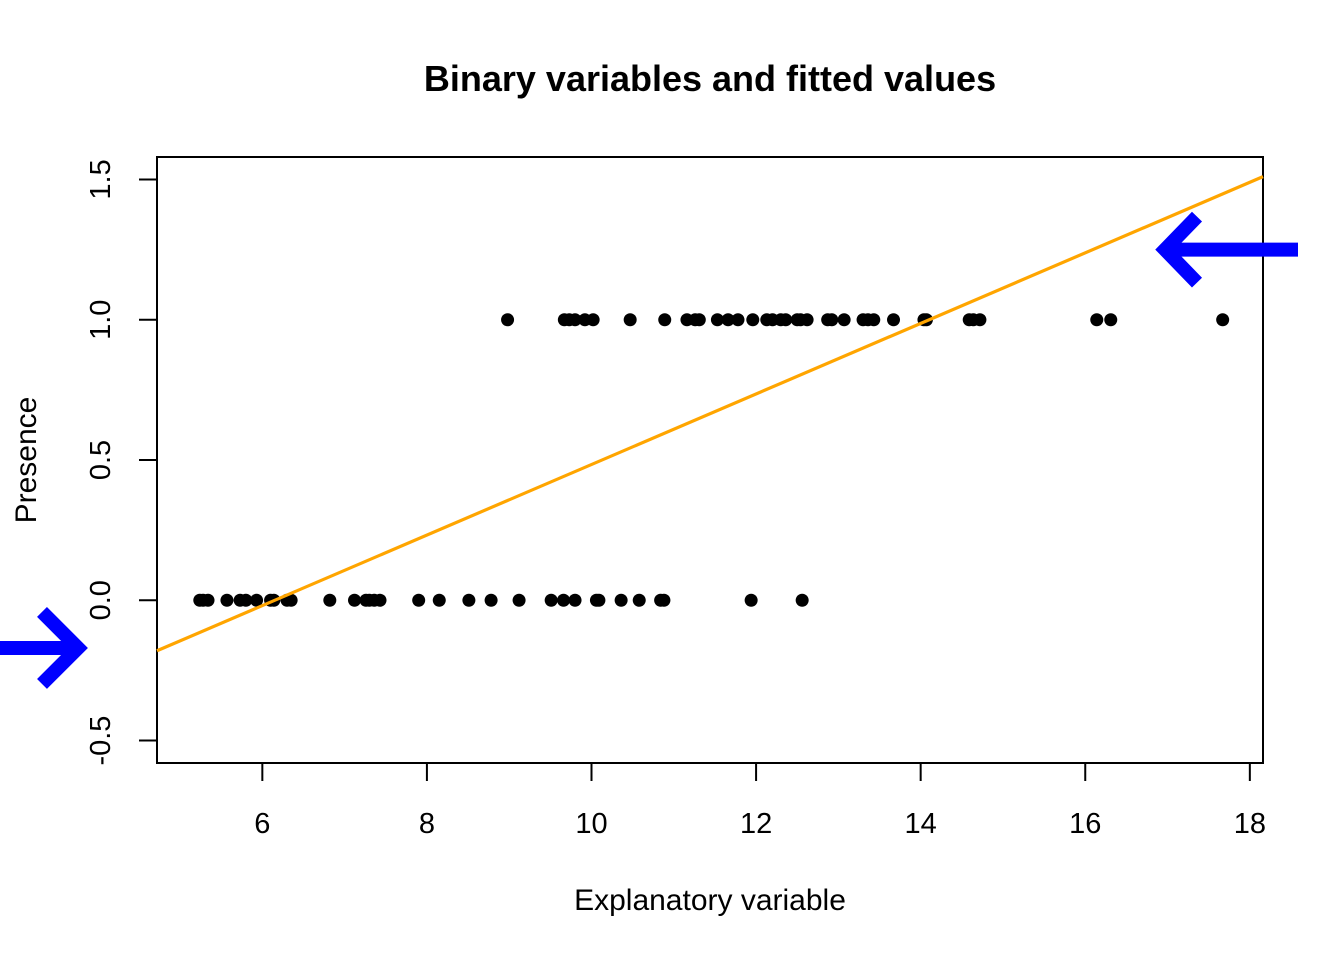  Describe the element at coordinates (427, 824) in the screenshot. I see `x-tick-label: 8` at that location.